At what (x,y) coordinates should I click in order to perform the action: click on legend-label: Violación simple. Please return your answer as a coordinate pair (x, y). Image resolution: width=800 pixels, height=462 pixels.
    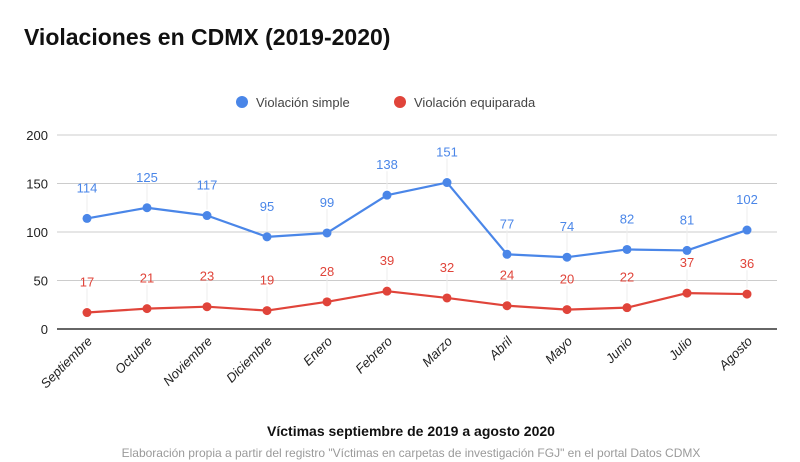
    Looking at the image, I should click on (303, 102).